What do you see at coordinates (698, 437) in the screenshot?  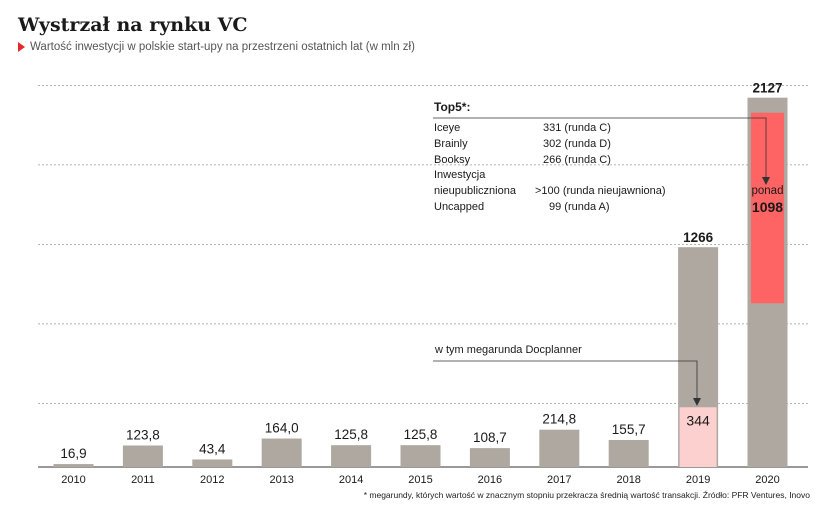 I see `highlight-segment-2019` at bounding box center [698, 437].